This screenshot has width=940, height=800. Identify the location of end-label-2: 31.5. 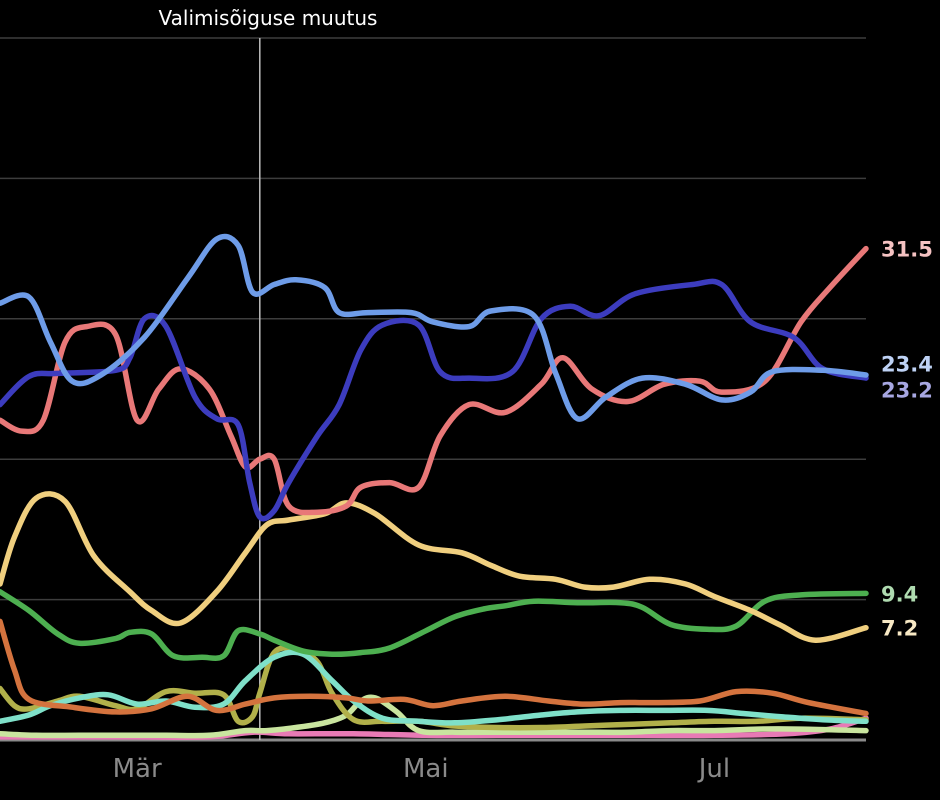
(907, 250).